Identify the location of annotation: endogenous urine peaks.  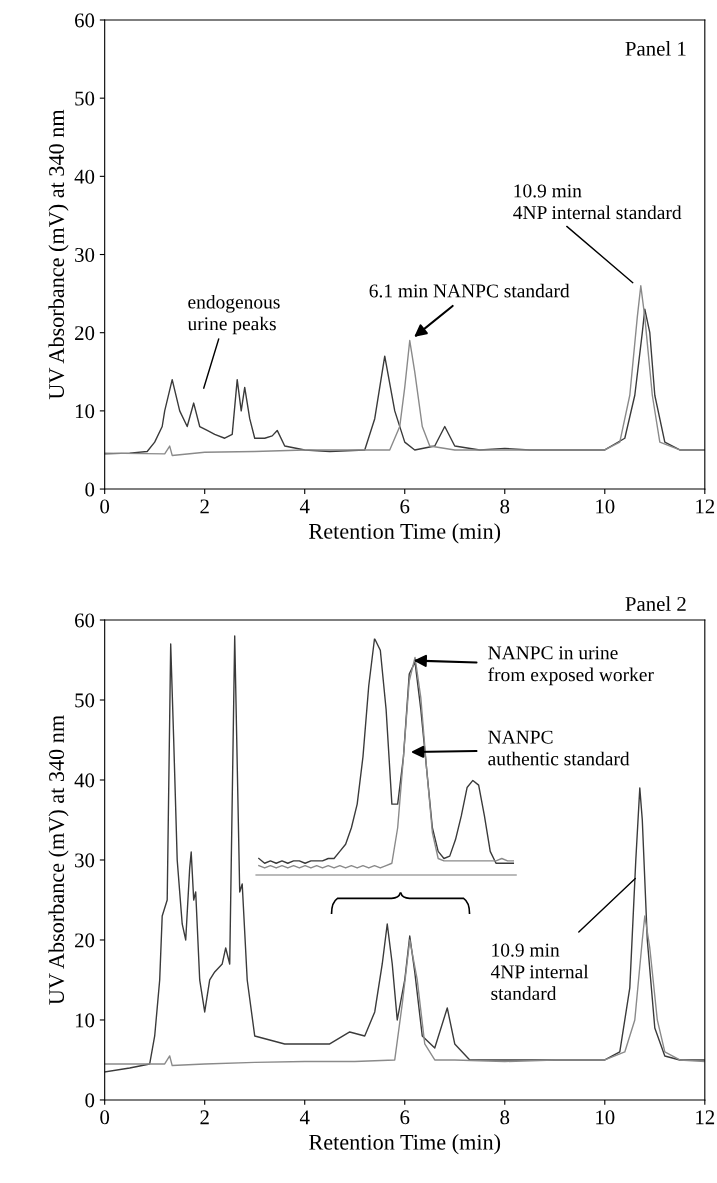
(233, 314).